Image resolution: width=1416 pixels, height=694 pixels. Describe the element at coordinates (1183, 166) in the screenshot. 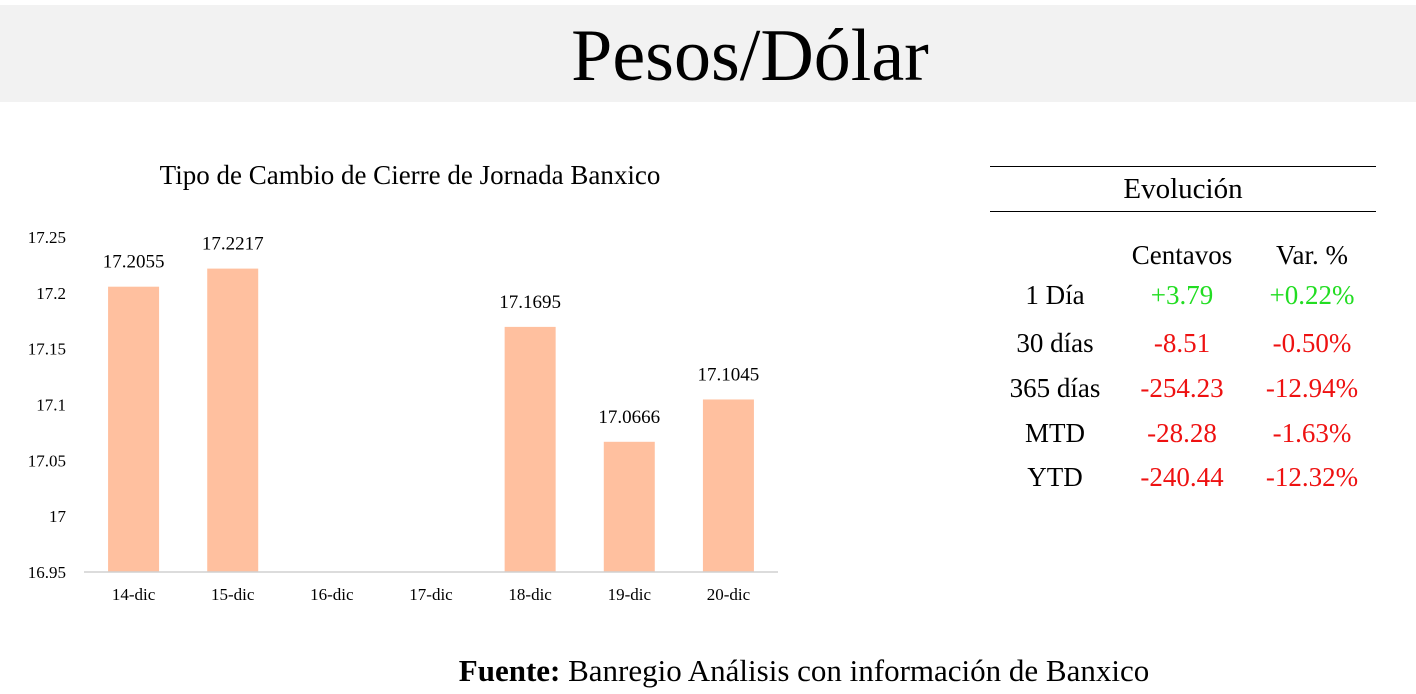

I see `evolucion-top-rule` at that location.